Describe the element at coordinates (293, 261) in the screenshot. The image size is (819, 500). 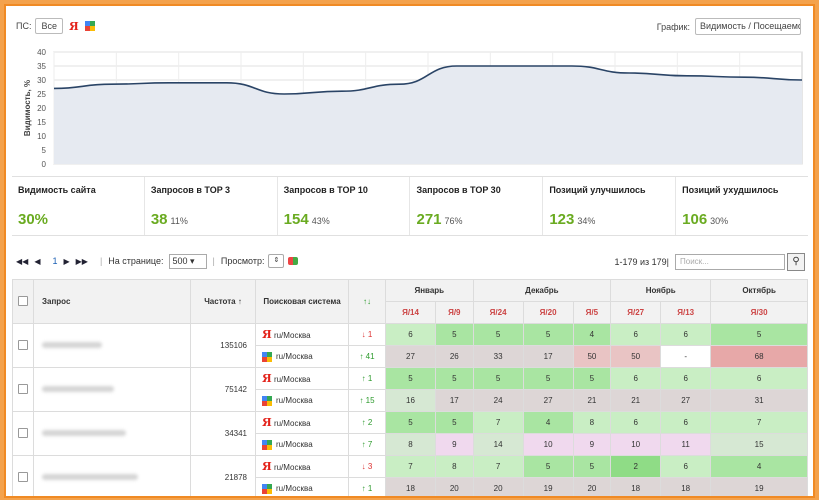
I see `color-view-icon` at that location.